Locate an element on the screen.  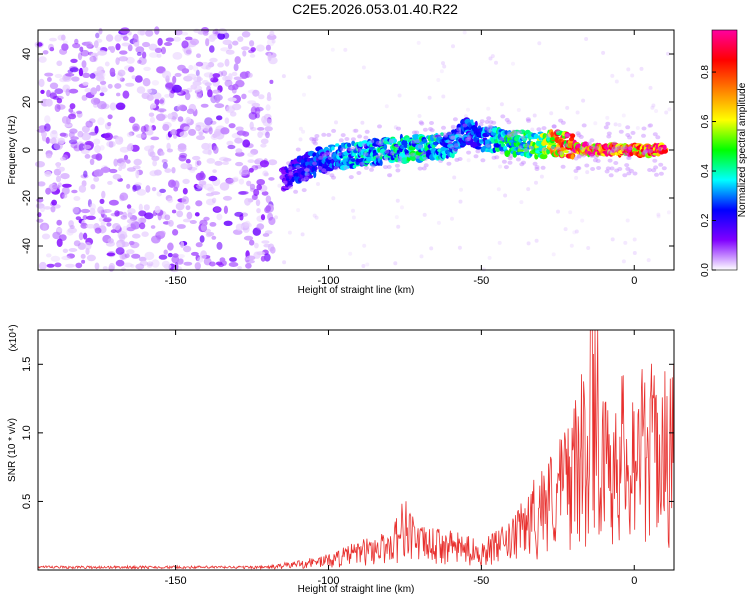
x-tick-label: -100 is located at coordinates (328, 581).